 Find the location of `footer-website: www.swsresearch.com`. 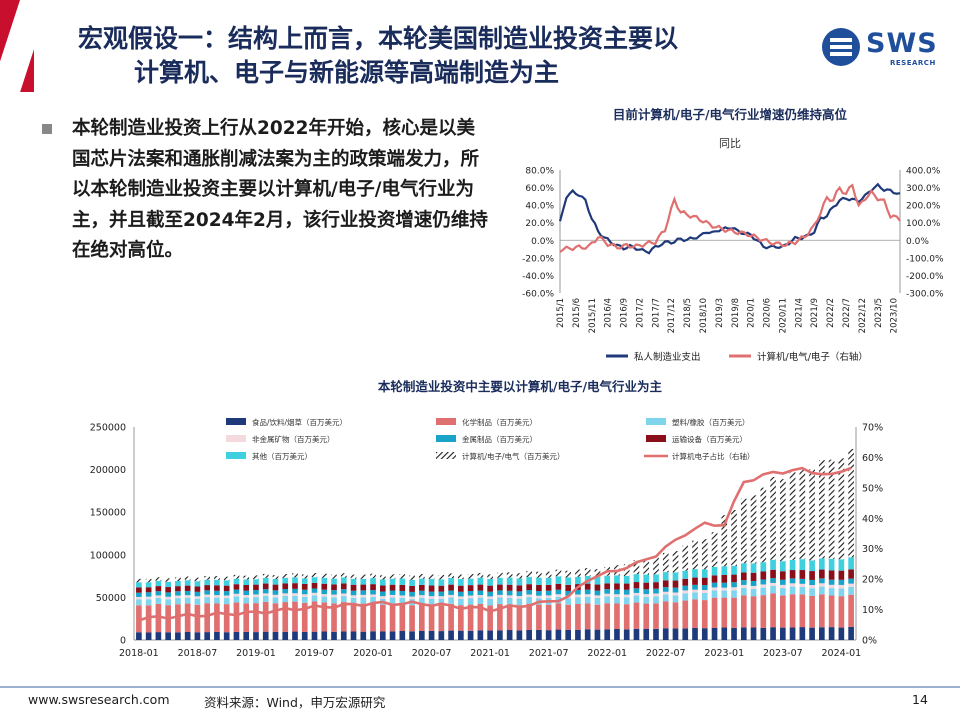

footer-website: www.swsresearch.com is located at coordinates (99, 699).